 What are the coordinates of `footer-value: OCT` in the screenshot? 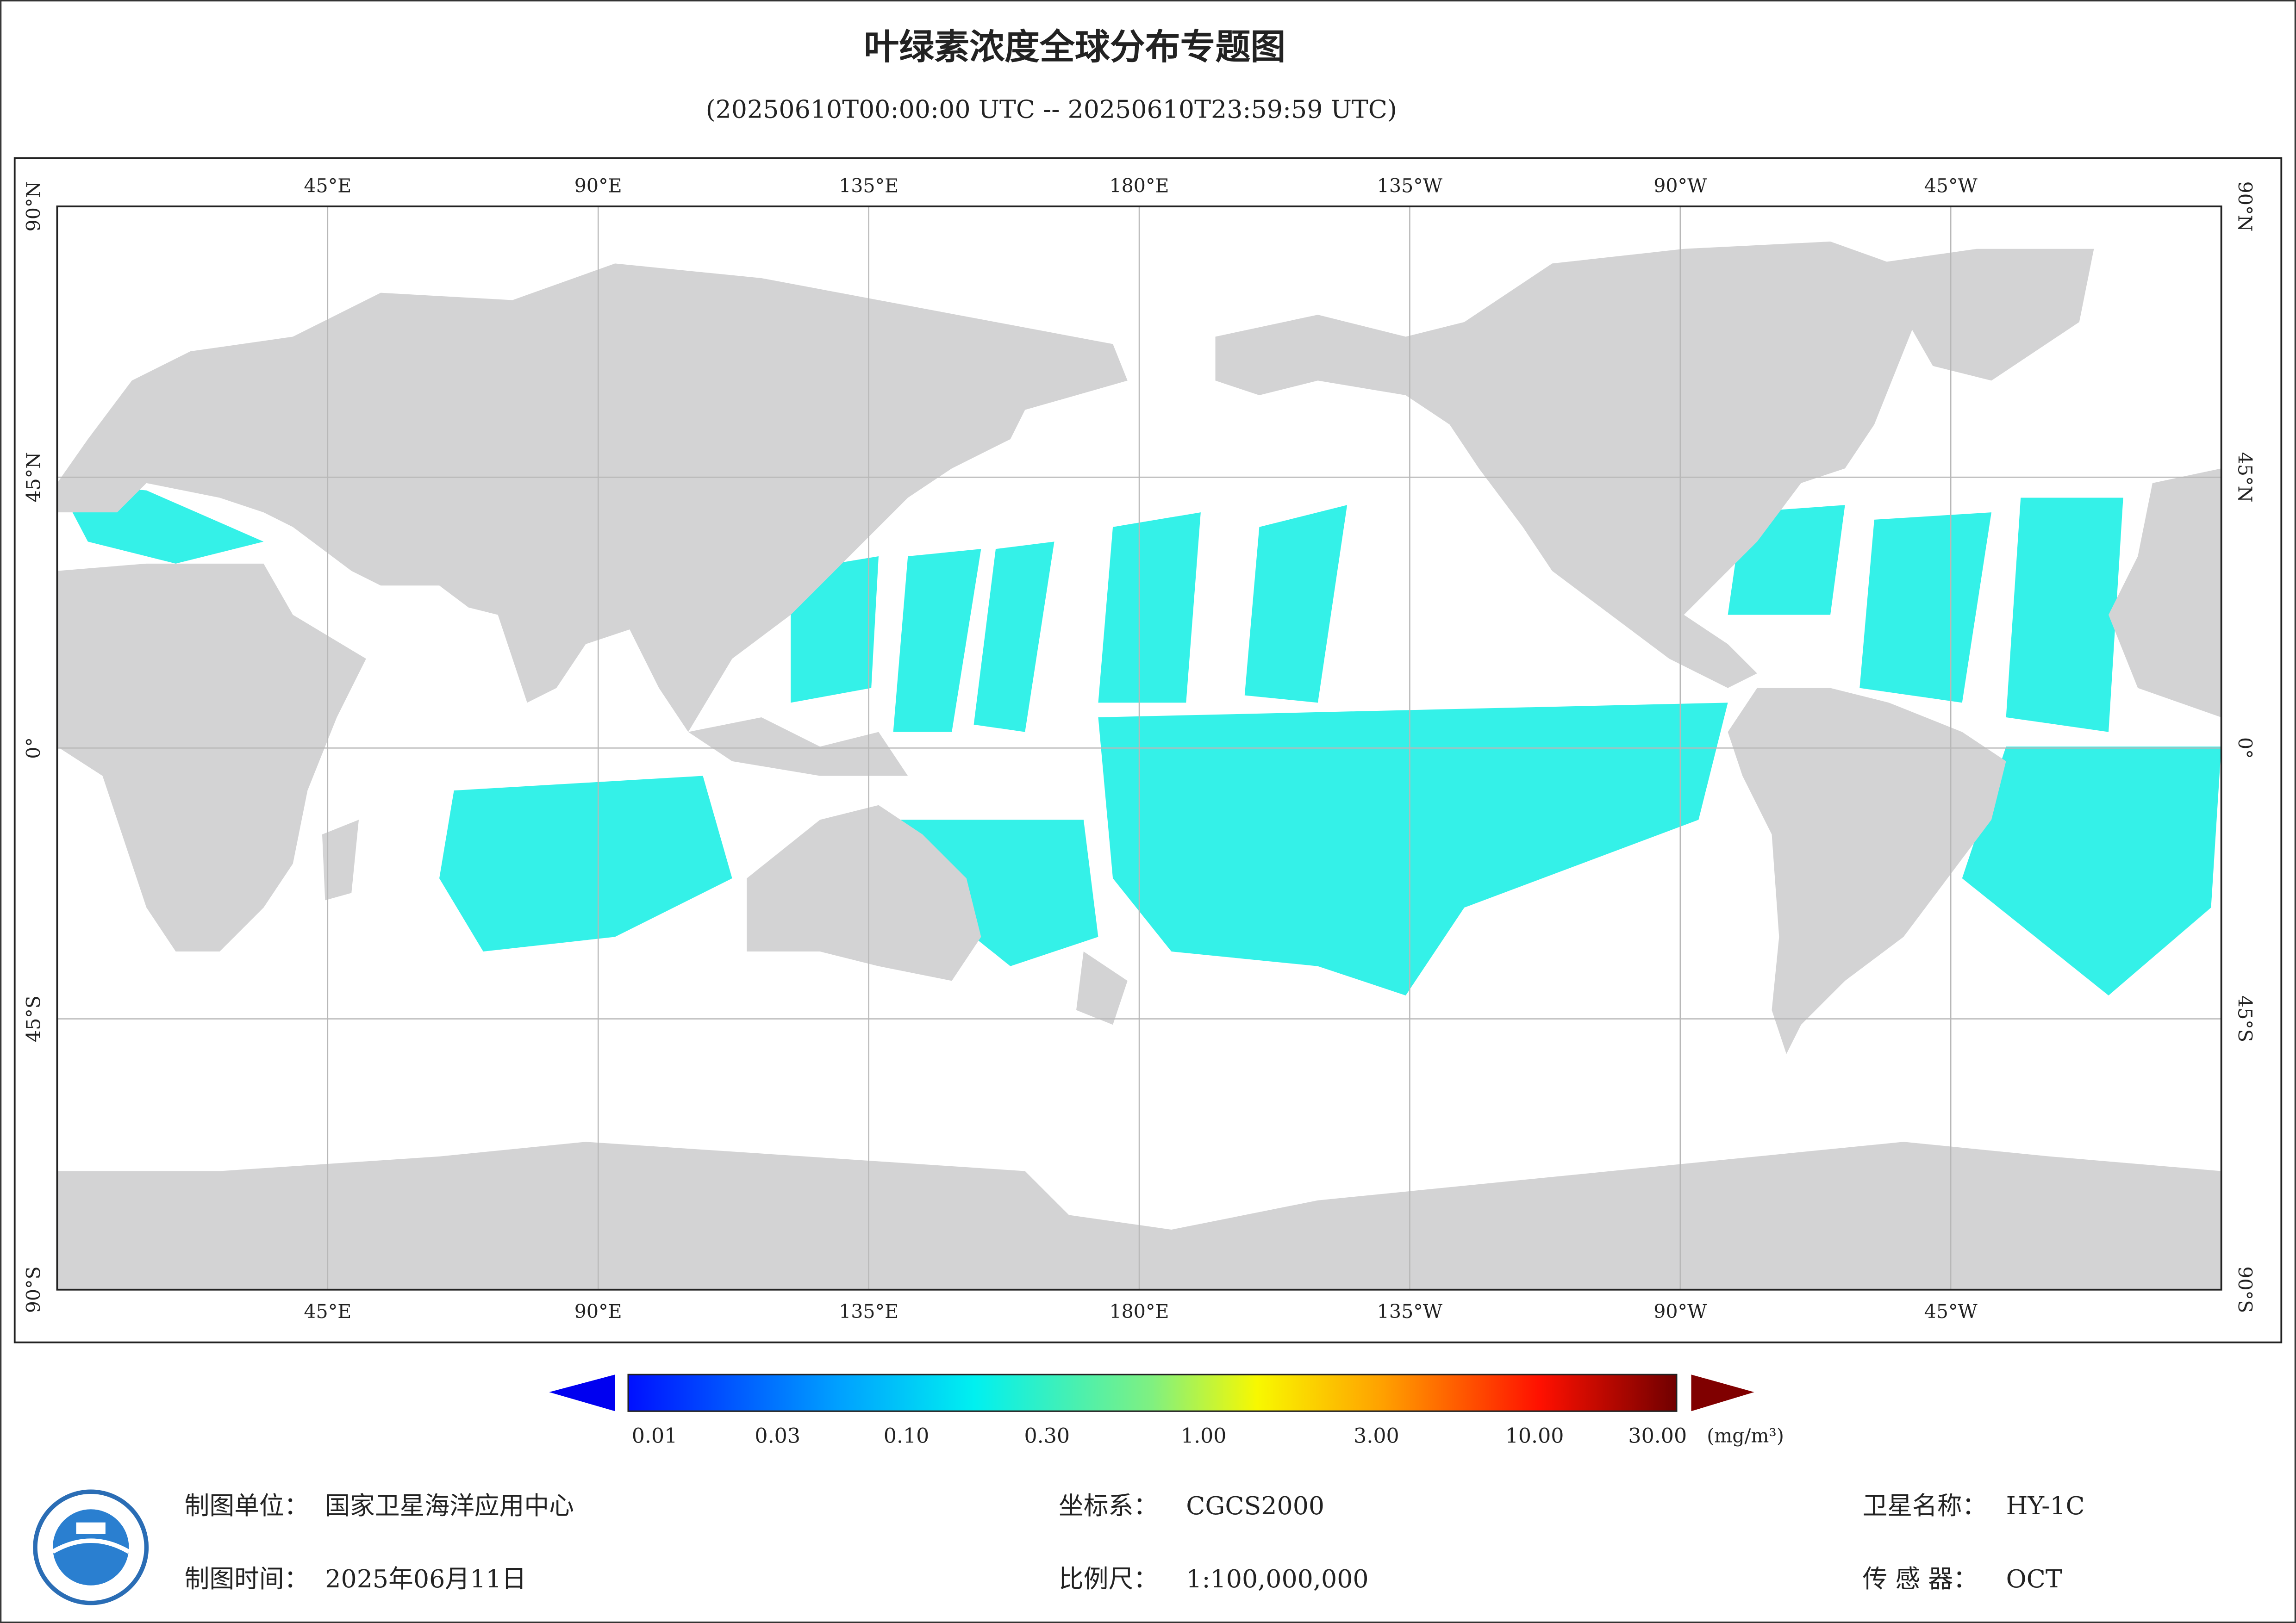 It's located at (2034, 1578).